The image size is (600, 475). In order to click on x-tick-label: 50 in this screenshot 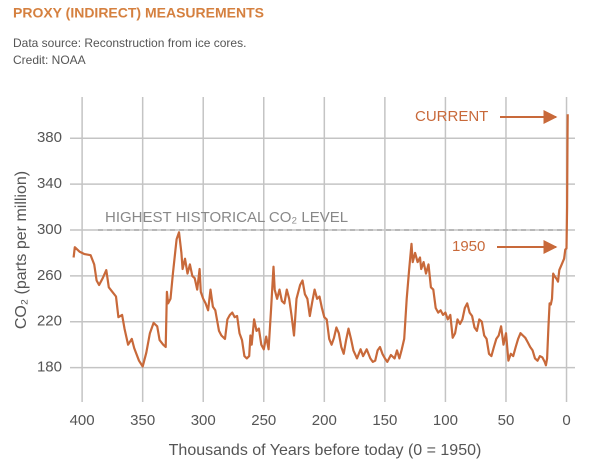, I will do `click(506, 420)`.